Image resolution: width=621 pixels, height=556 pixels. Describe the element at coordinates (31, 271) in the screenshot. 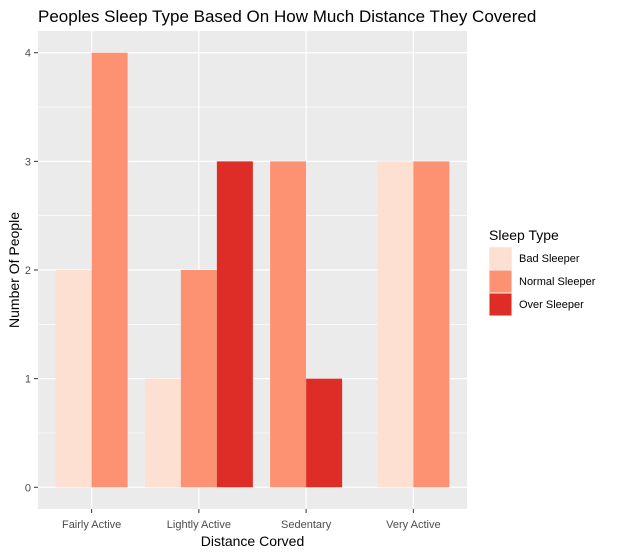

I see `y-axis-ticks: 0 1 2 3 4` at that location.